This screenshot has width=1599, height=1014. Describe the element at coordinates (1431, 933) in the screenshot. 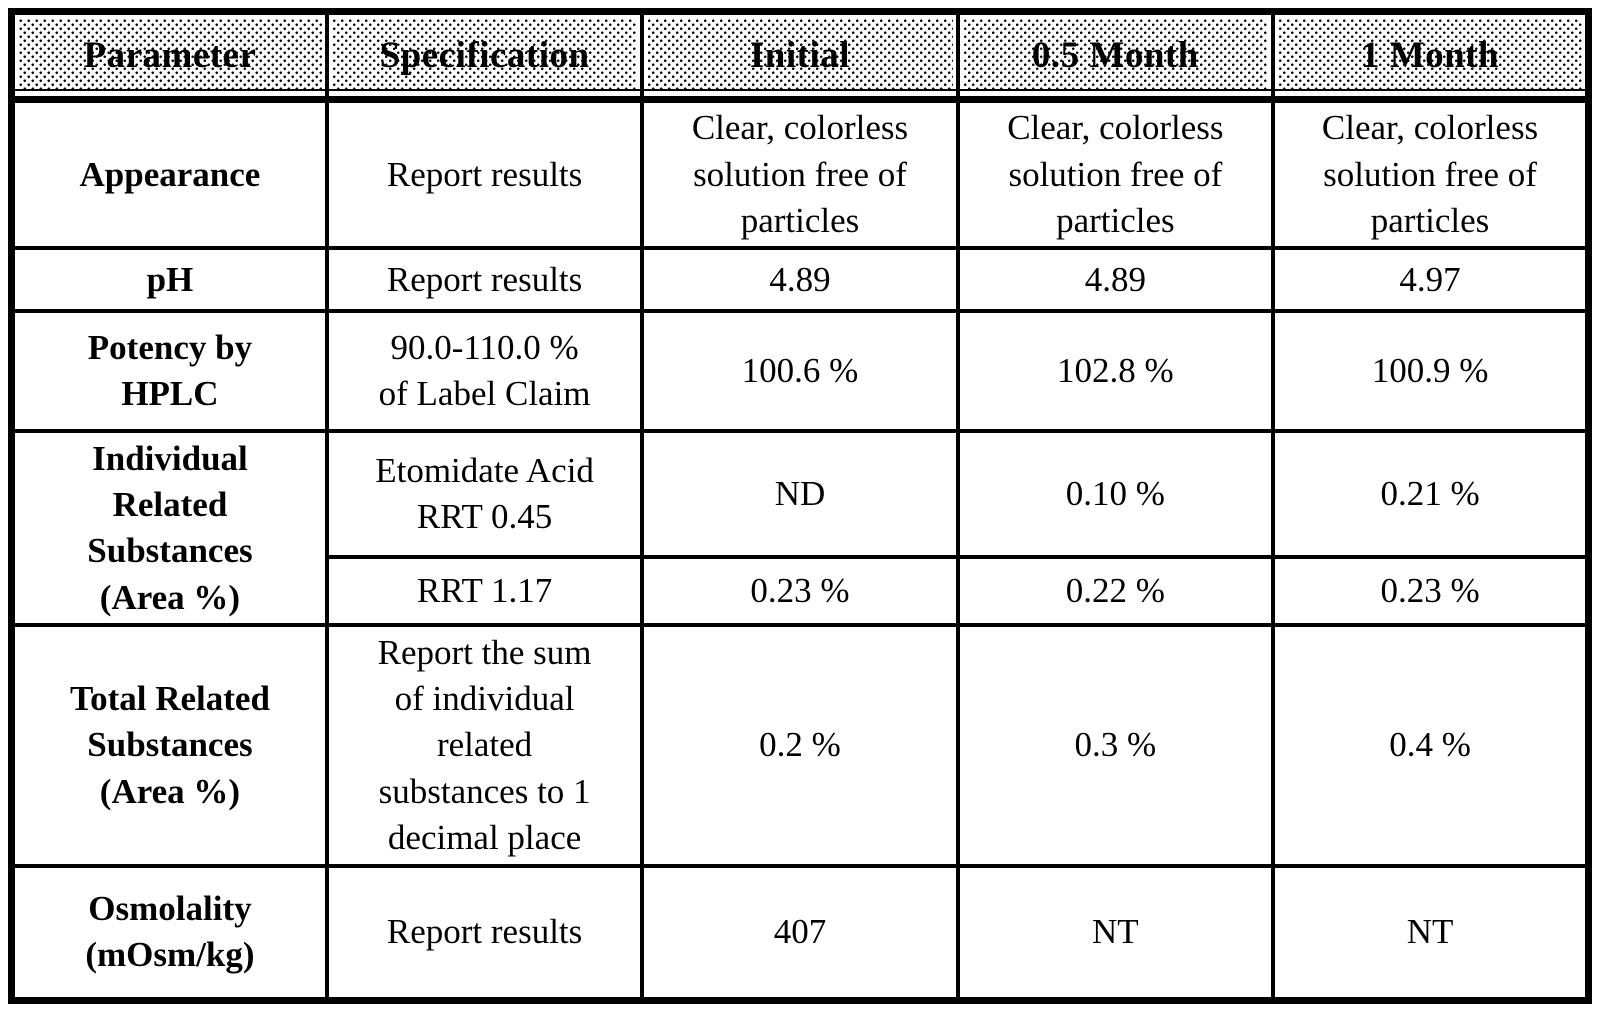

I see `value-cell-1-month: NT` at that location.